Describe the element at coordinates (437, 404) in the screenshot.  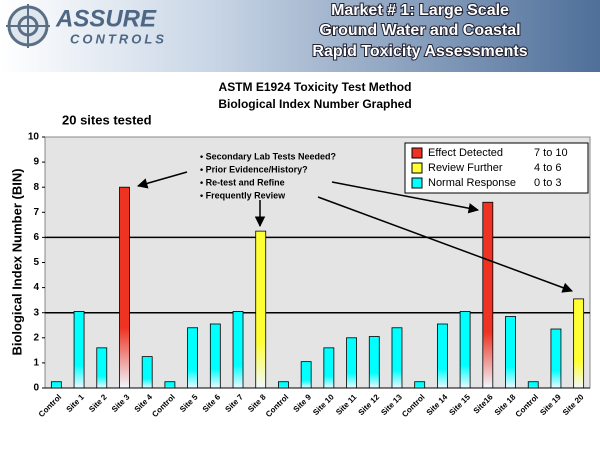
I see `x-tick-label: Site 14` at that location.